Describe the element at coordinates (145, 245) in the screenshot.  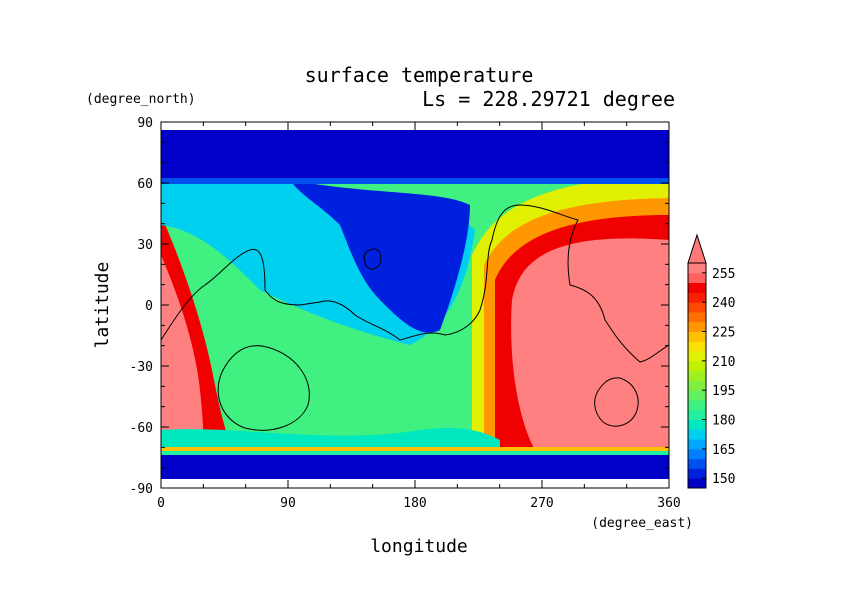
I see `y-tick-label: 30` at that location.